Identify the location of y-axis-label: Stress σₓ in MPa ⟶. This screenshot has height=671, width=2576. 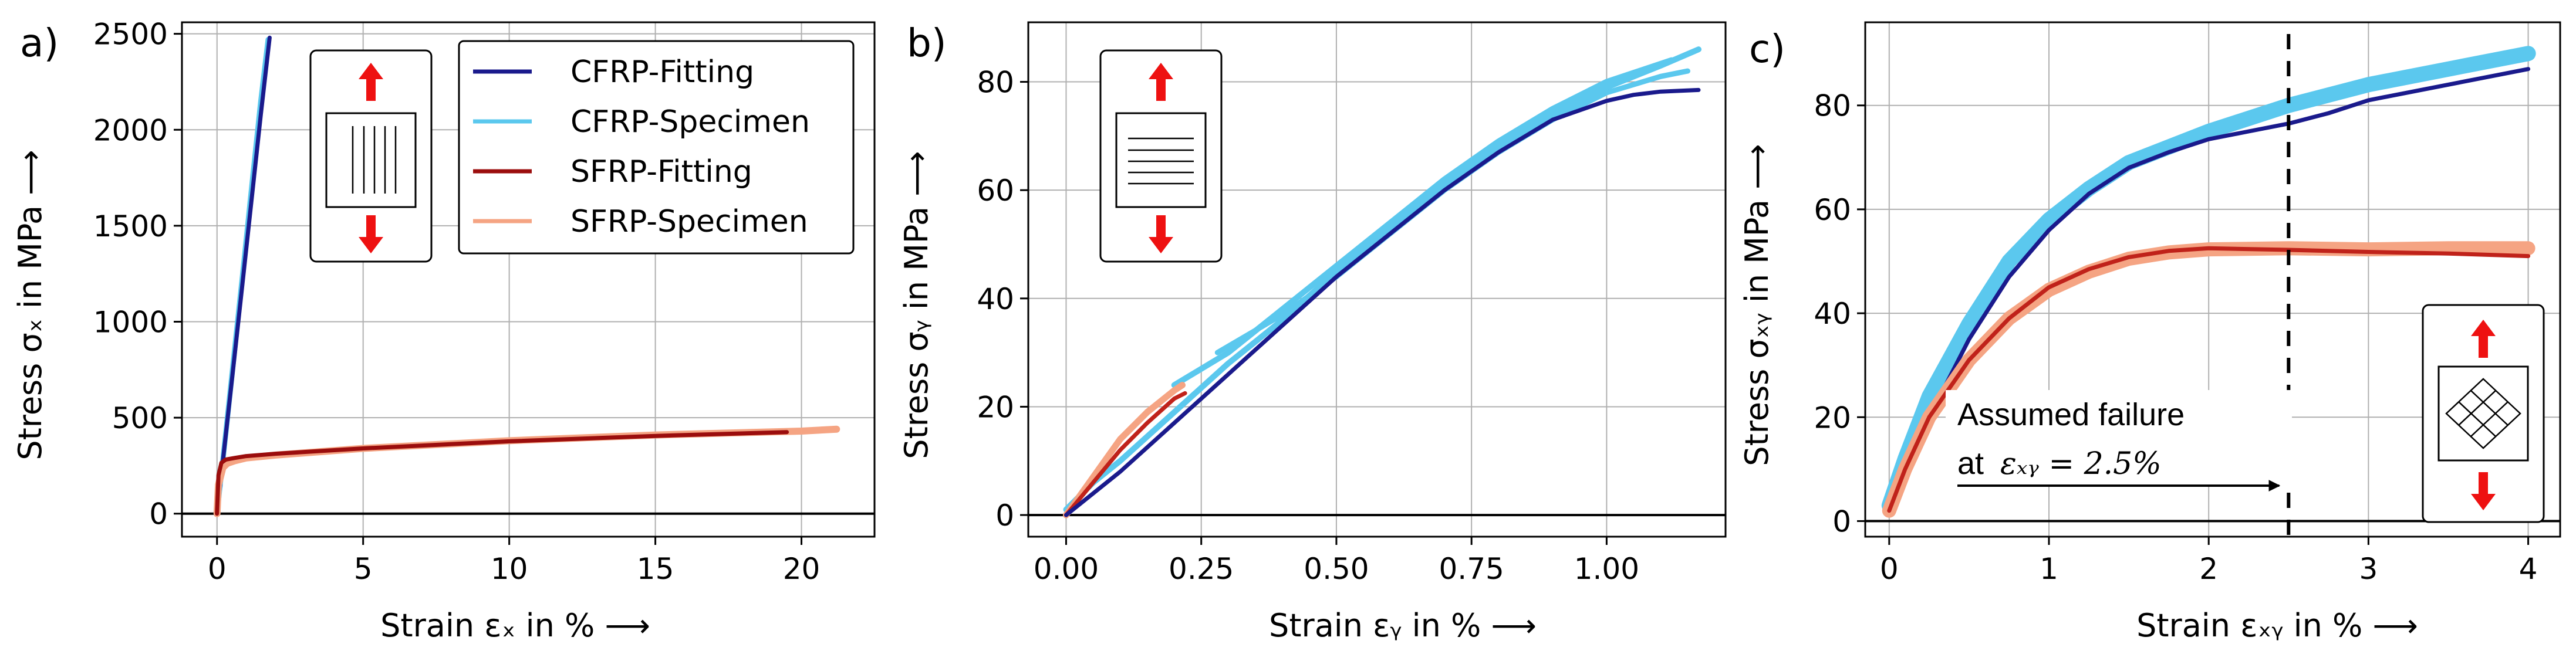
(30, 305).